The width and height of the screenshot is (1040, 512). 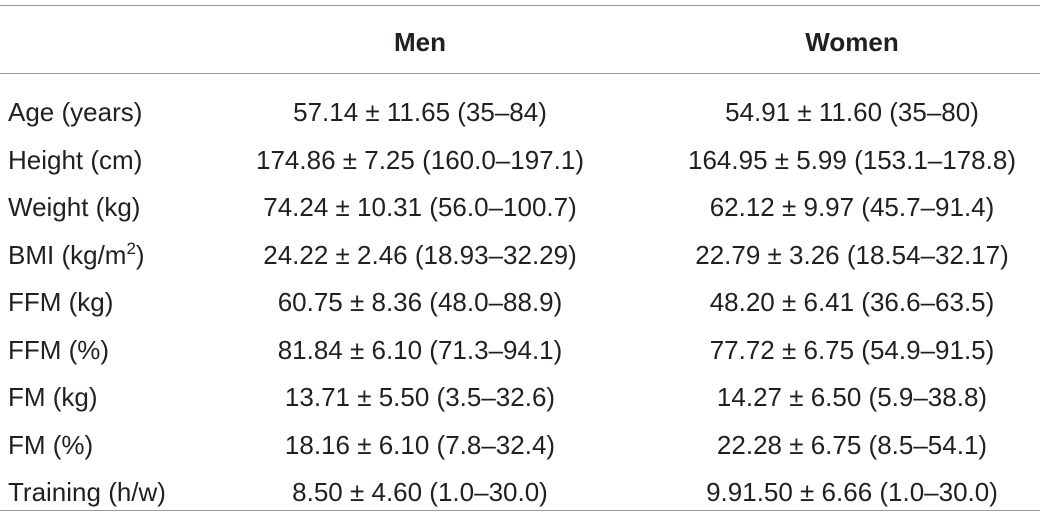 I want to click on header-rule, so click(x=520, y=73).